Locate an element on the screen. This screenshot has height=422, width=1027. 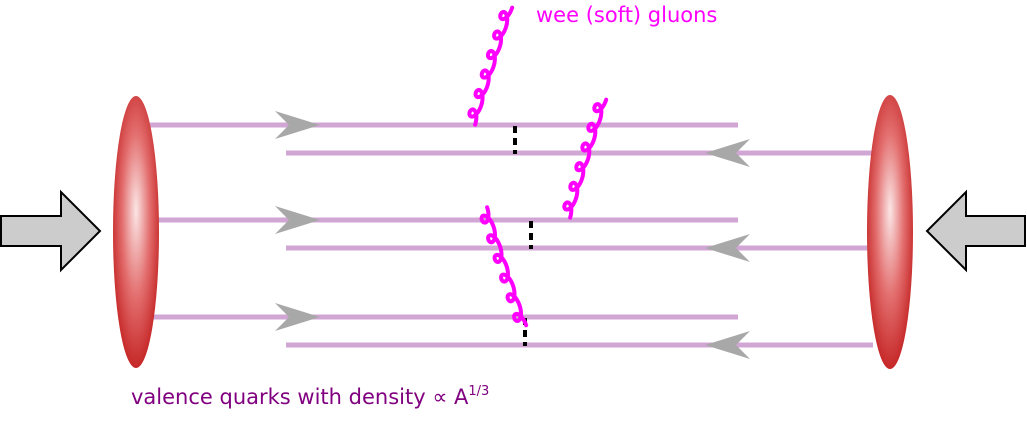
right-beam-arrow-icon is located at coordinates (975, 231).